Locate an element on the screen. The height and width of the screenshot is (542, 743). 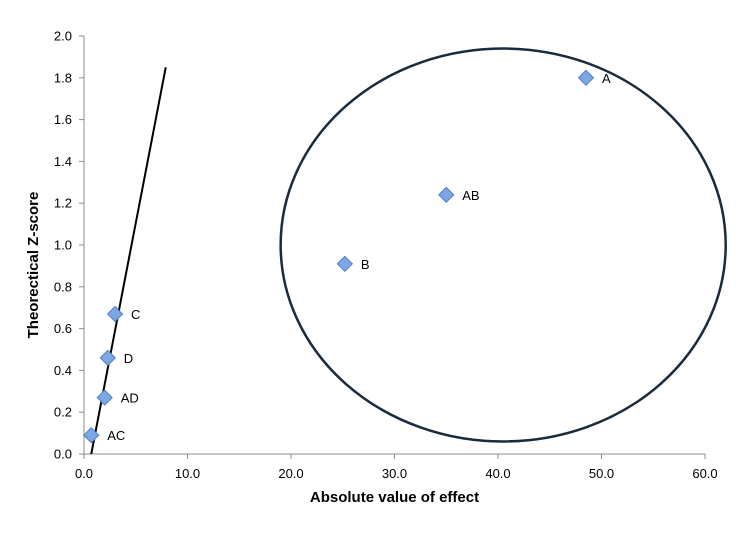
point-label-d: D is located at coordinates (128, 358).